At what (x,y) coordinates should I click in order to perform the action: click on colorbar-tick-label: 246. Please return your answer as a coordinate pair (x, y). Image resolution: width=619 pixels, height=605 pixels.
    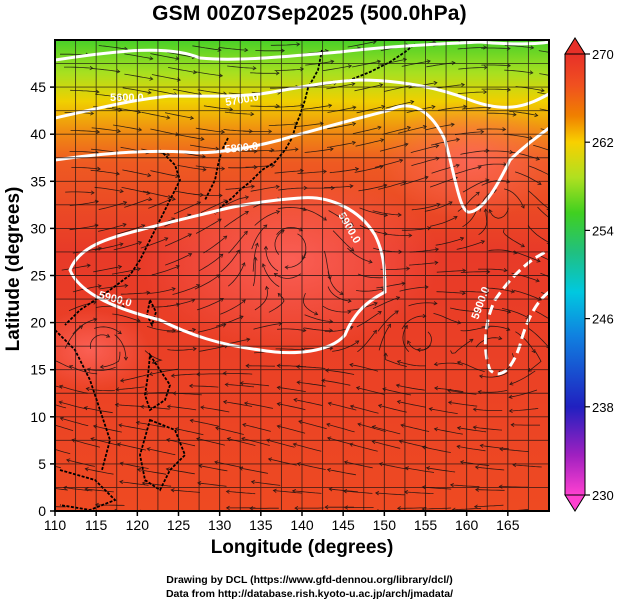
    Looking at the image, I should click on (603, 319).